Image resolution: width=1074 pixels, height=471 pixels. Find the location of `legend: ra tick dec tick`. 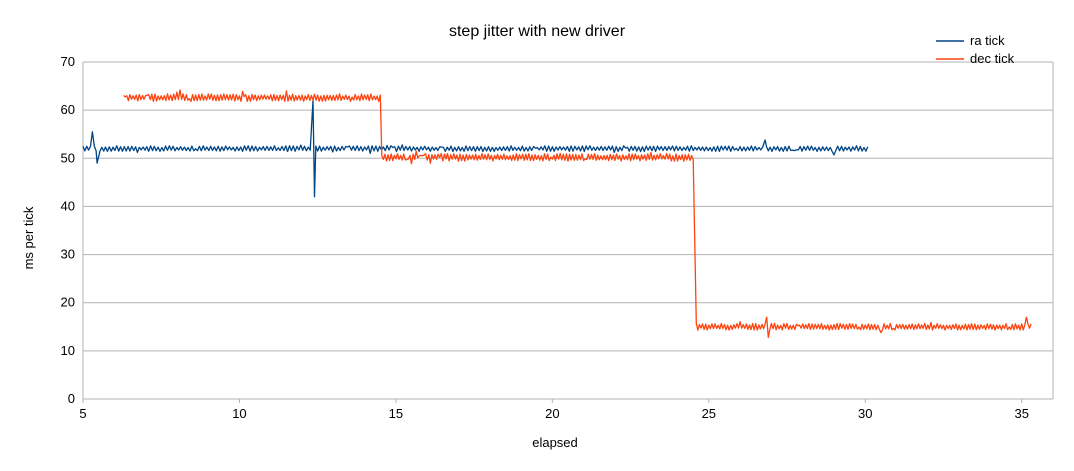

legend: ra tick dec tick is located at coordinates (975, 49).